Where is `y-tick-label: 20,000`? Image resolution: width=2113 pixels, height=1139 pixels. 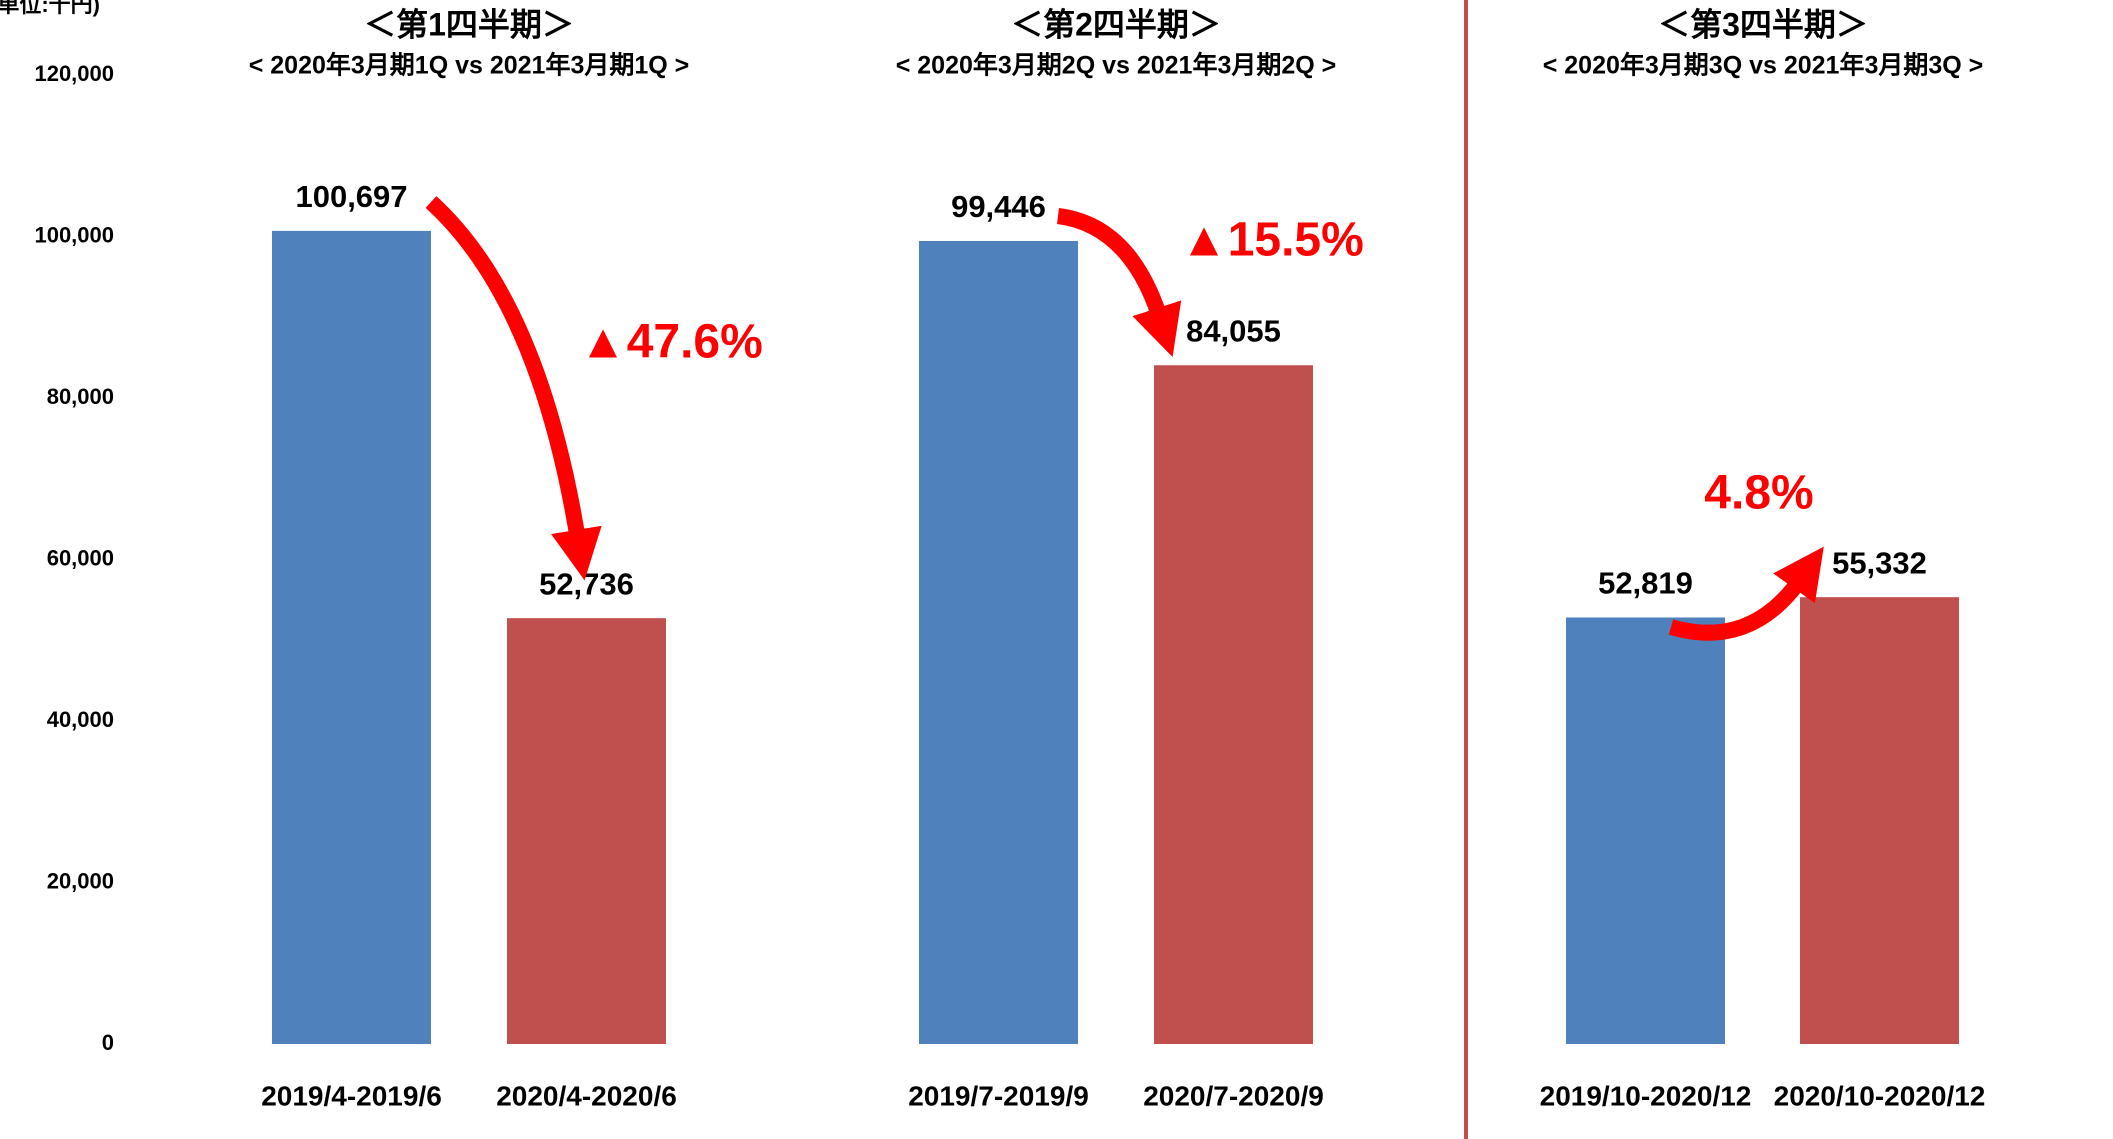 y-tick-label: 20,000 is located at coordinates (80, 880).